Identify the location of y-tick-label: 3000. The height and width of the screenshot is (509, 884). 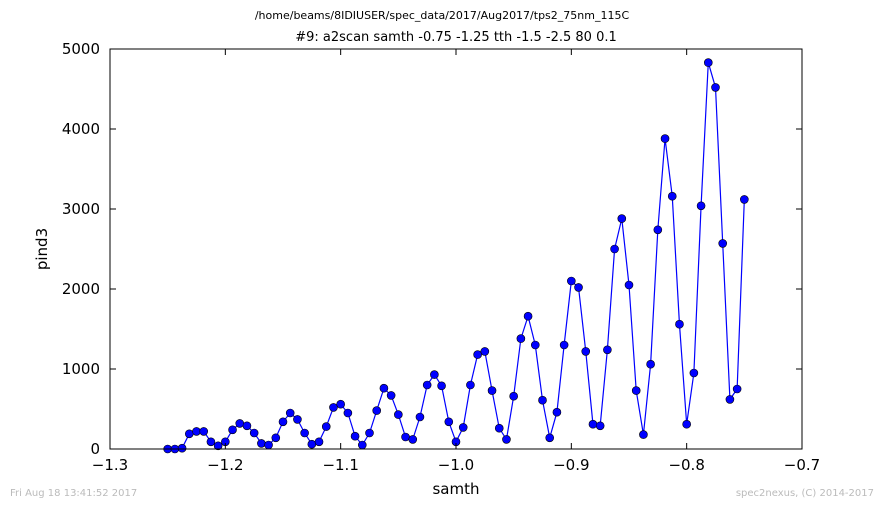
(81, 209).